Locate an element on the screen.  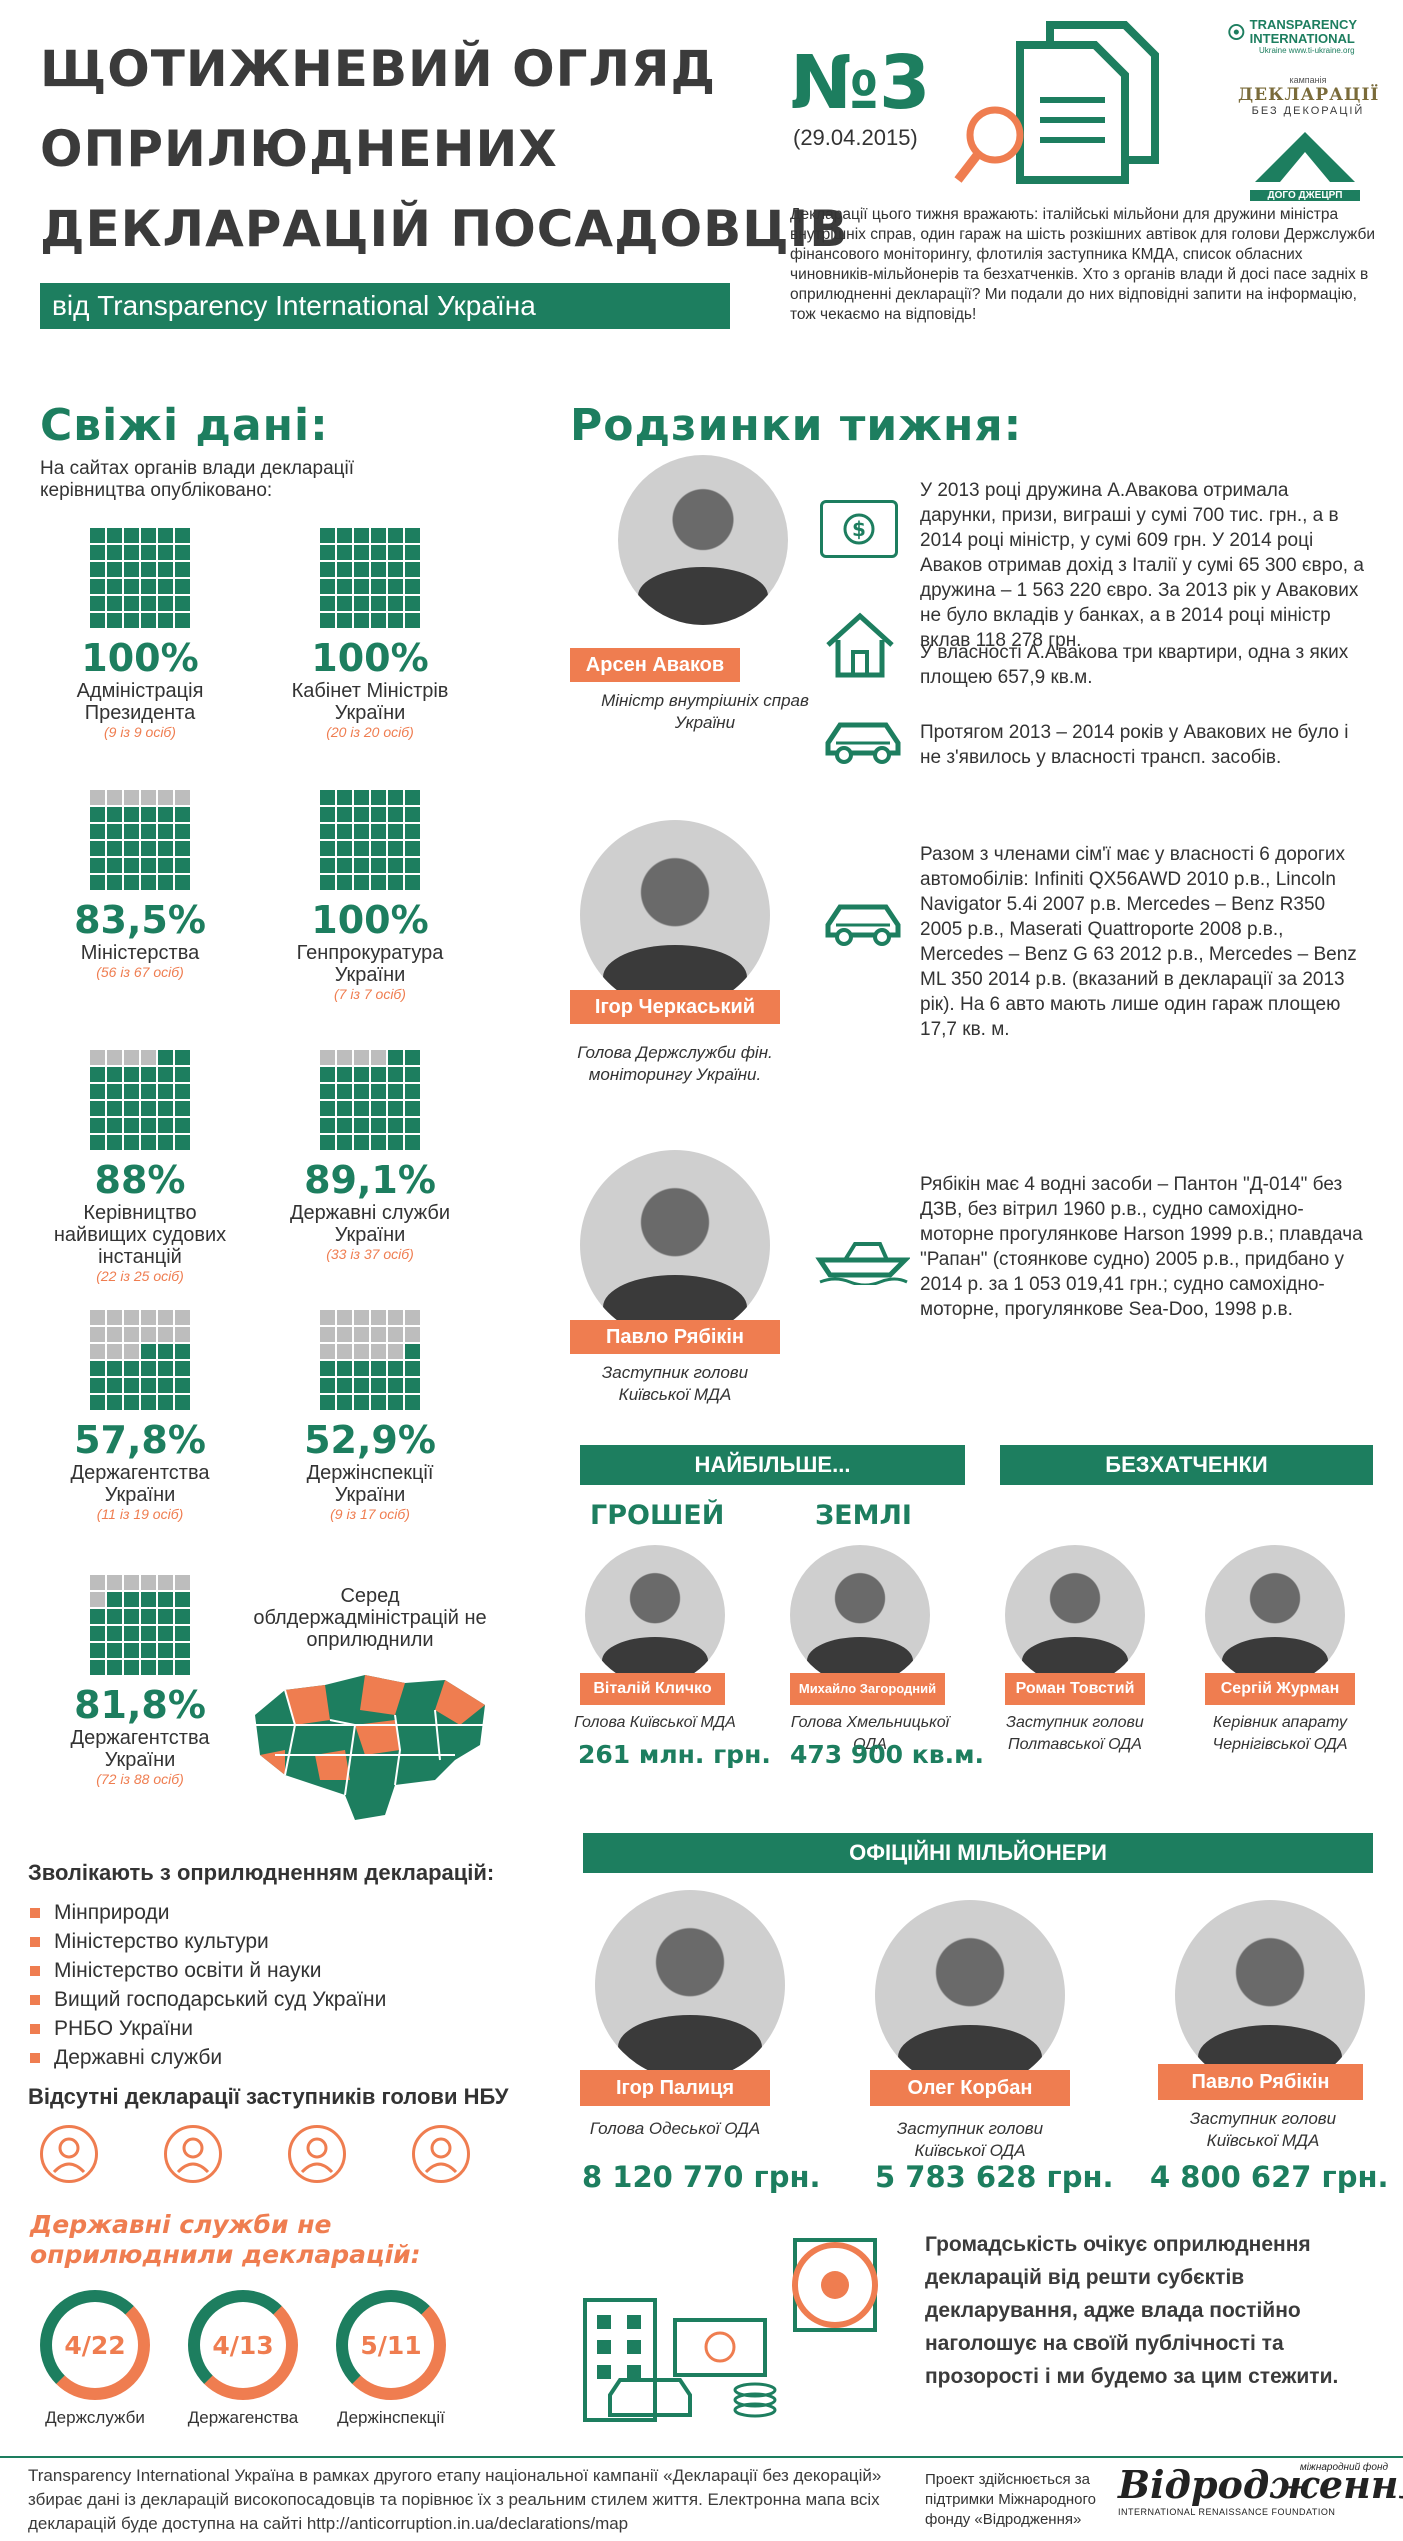
role-ryabikin: Заступник голови Київської МДА is located at coordinates (675, 1383).